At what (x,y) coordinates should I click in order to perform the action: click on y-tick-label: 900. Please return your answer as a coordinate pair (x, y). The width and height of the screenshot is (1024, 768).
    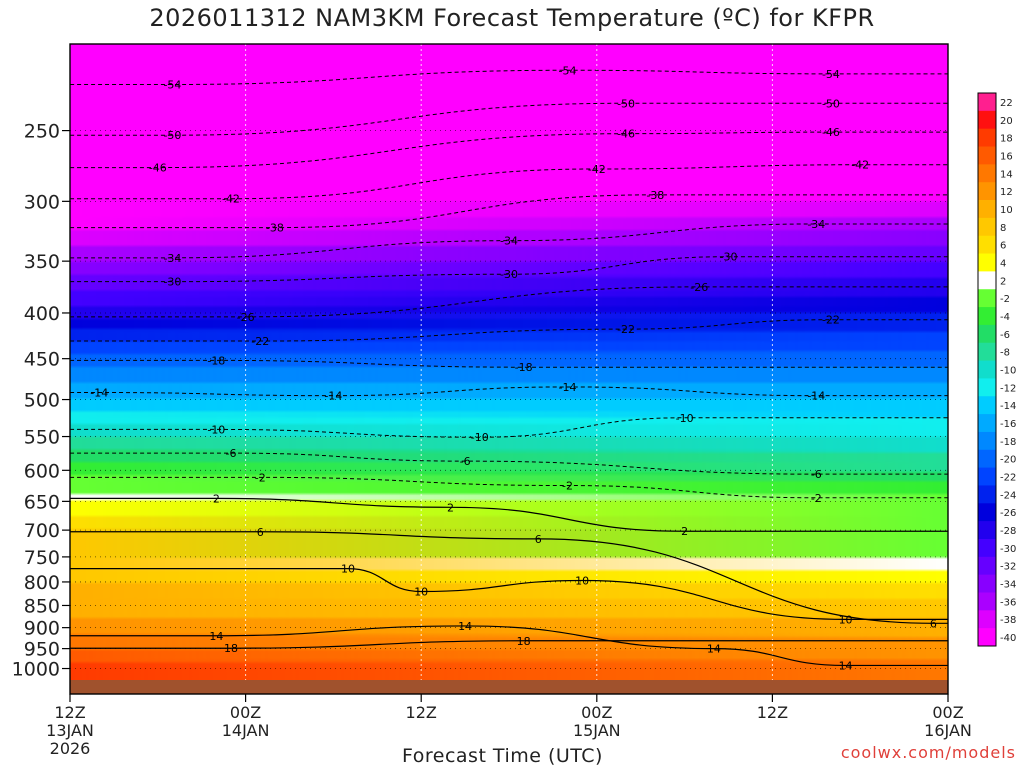
    Looking at the image, I should click on (42, 629).